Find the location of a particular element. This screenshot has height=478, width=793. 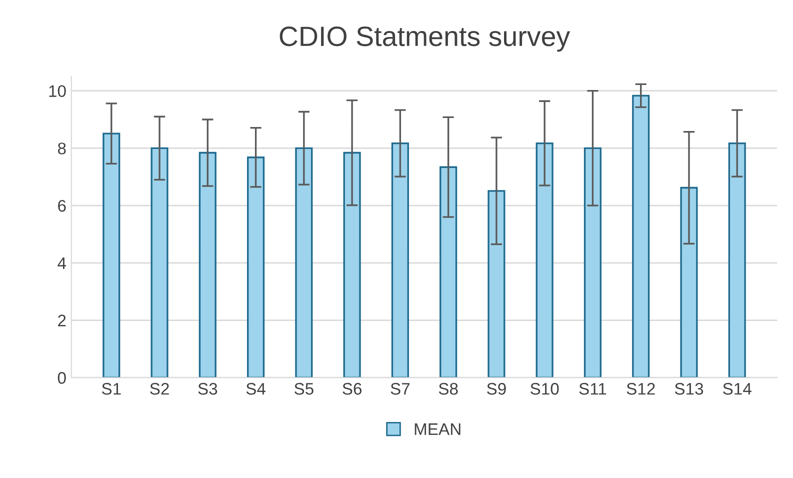

y-tick-label: 10 is located at coordinates (57, 91).